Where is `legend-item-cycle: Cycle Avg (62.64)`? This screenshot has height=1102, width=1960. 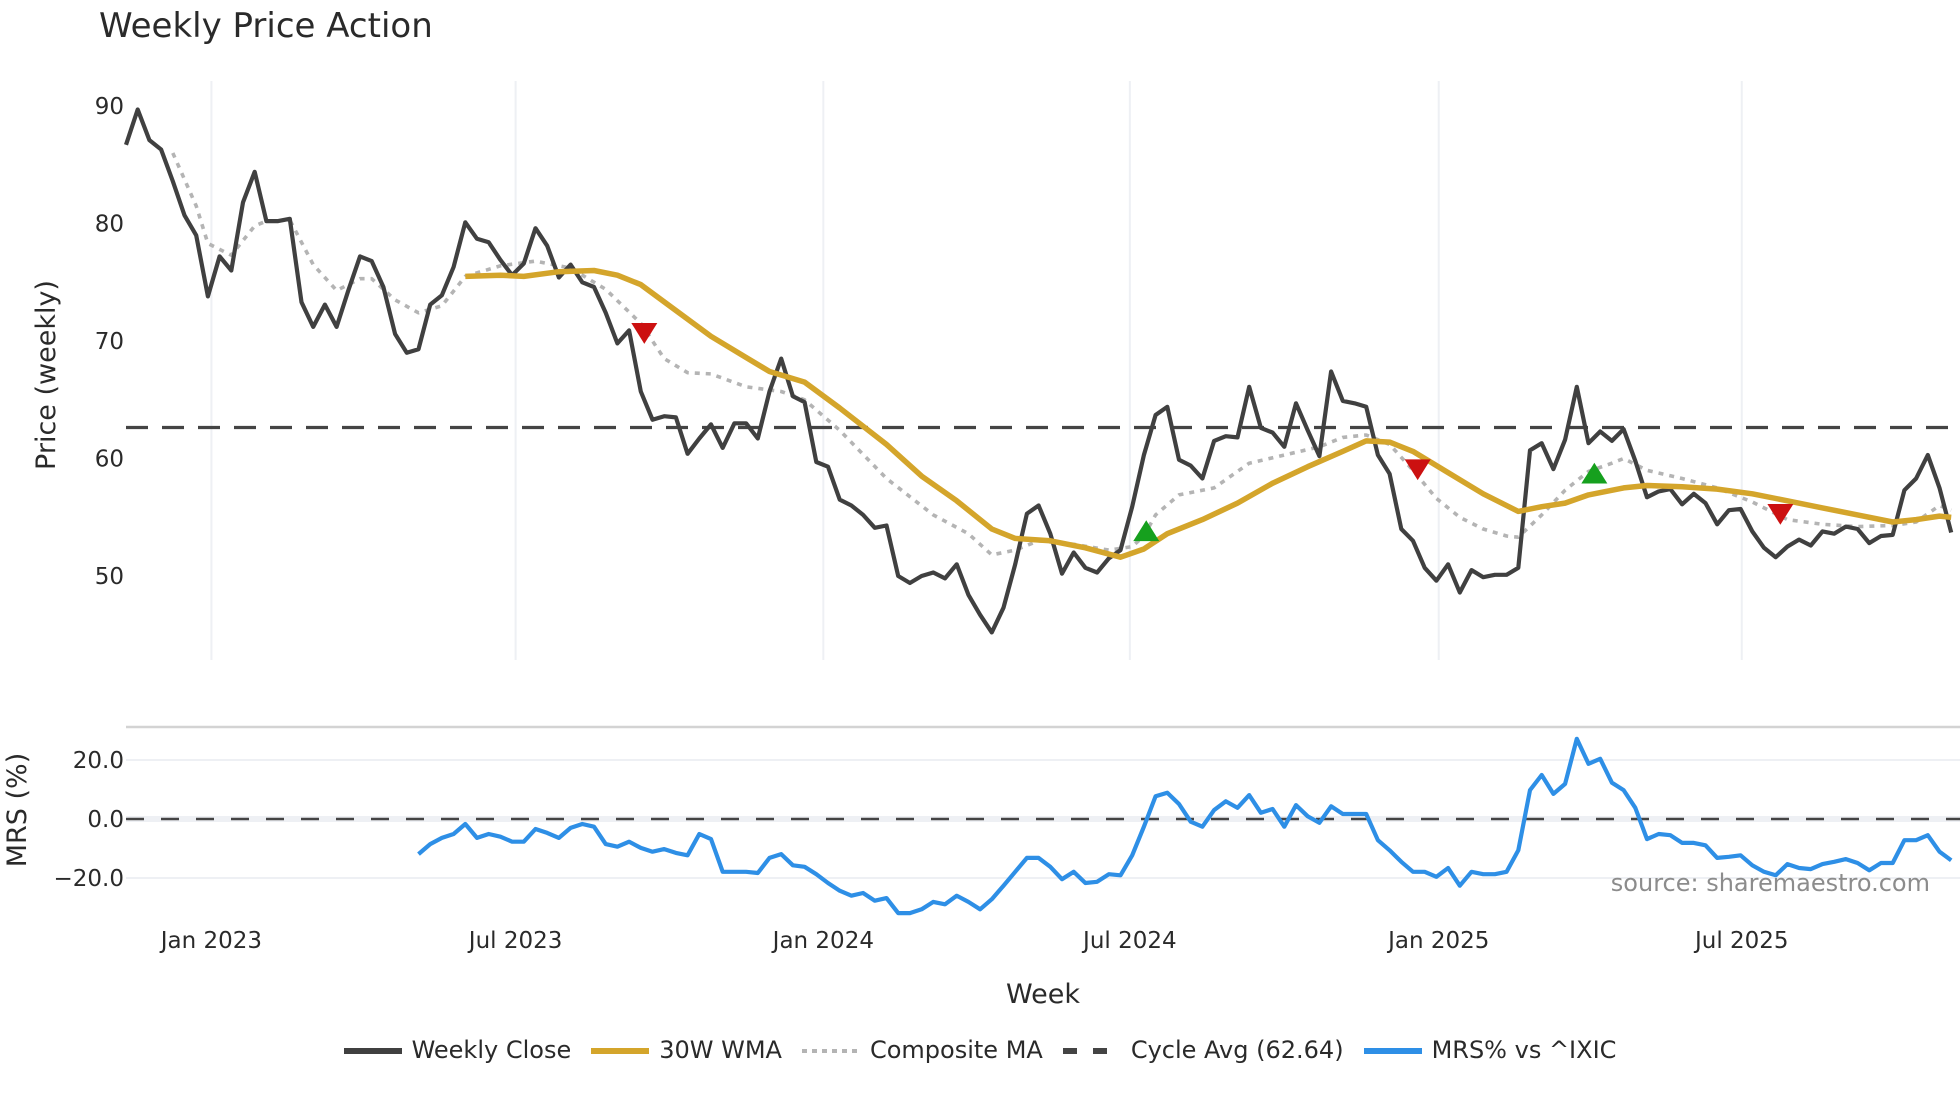 legend-item-cycle: Cycle Avg (62.64) is located at coordinates (1203, 1050).